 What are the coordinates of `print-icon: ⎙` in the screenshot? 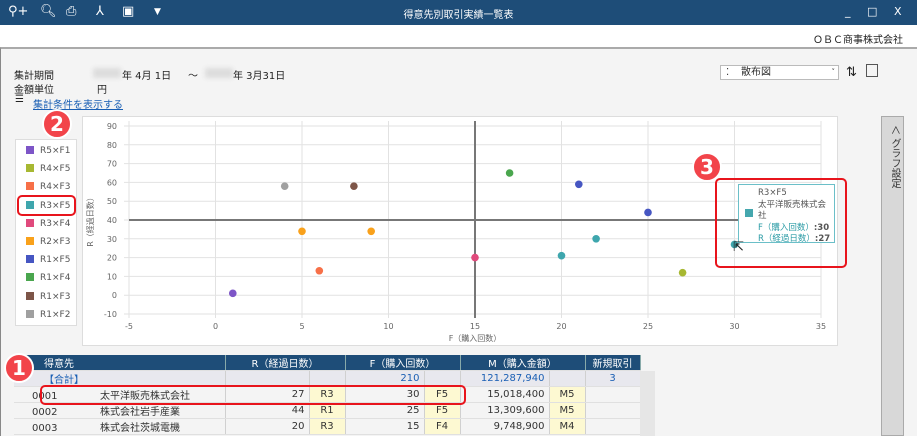 It's located at (71, 11).